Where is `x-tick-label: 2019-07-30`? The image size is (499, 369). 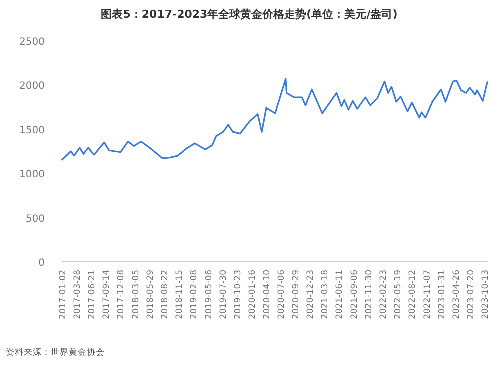 x-tick-label: 2019-07-30 is located at coordinates (223, 295).